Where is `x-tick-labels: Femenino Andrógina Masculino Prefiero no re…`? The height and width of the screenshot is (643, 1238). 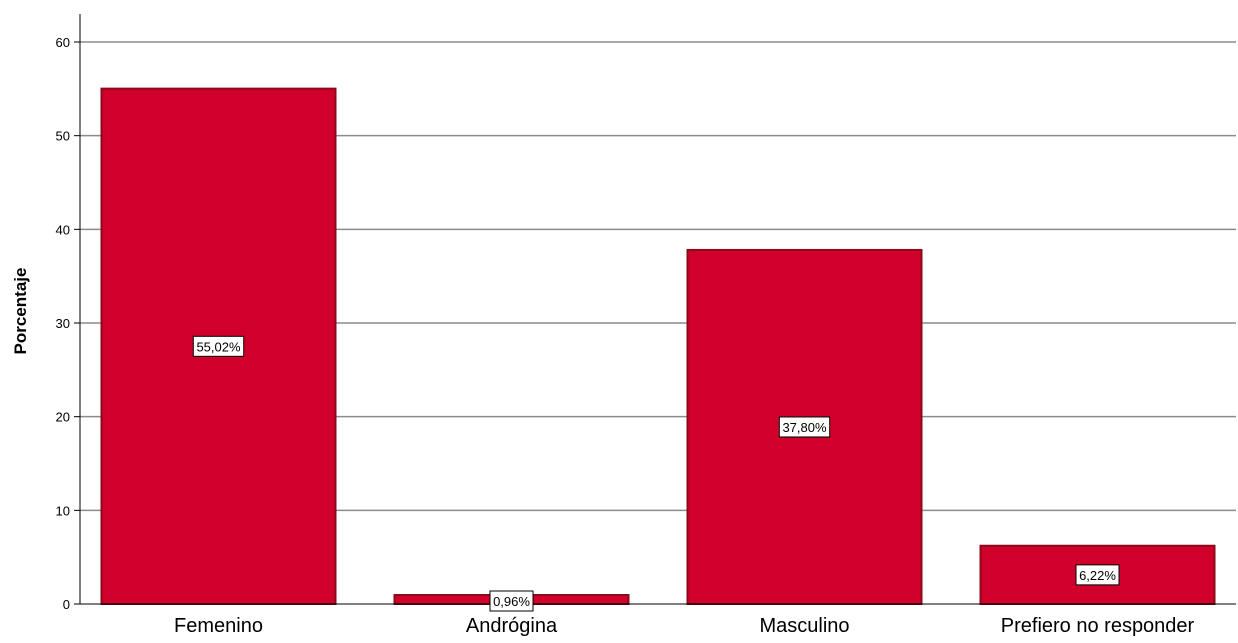 x-tick-labels: Femenino Andrógina Masculino Prefiero no re… is located at coordinates (684, 626).